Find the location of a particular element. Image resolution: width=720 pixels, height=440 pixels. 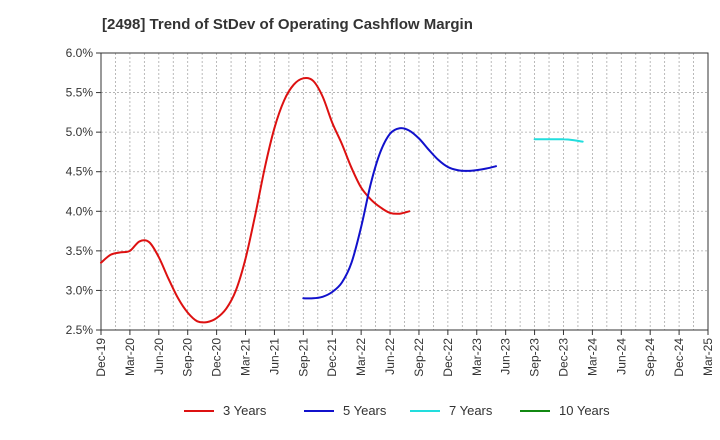

x-tick-label: Mar-24 is located at coordinates (592, 357).